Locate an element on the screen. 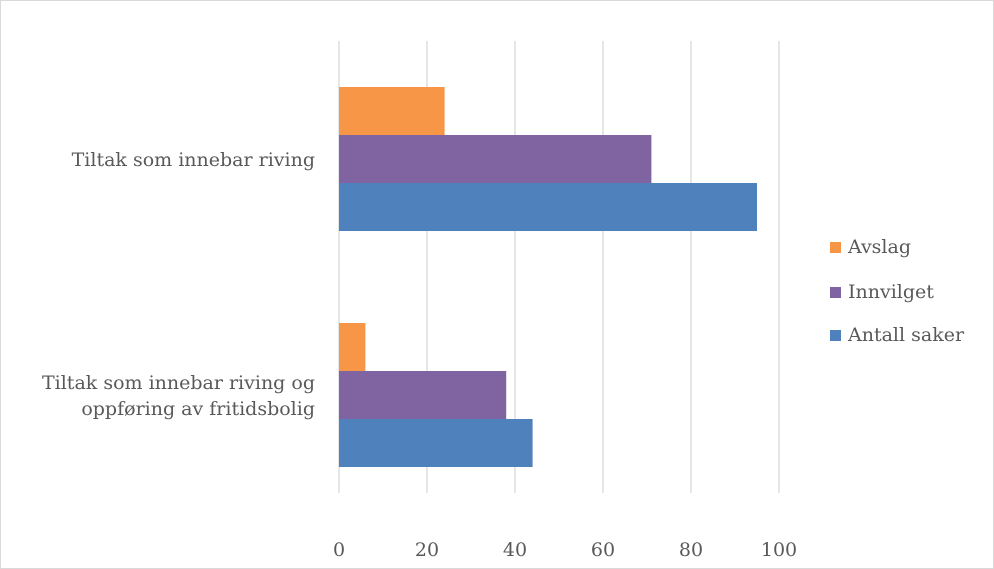 This screenshot has width=994, height=569. legend-label: Antall saker is located at coordinates (906, 335).